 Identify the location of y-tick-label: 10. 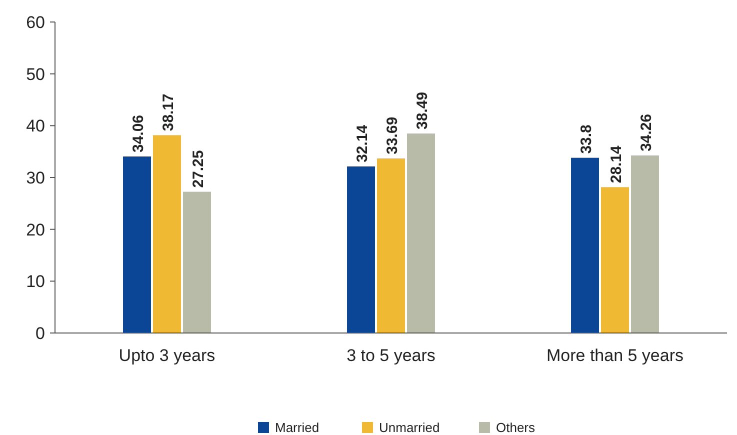
(35, 282).